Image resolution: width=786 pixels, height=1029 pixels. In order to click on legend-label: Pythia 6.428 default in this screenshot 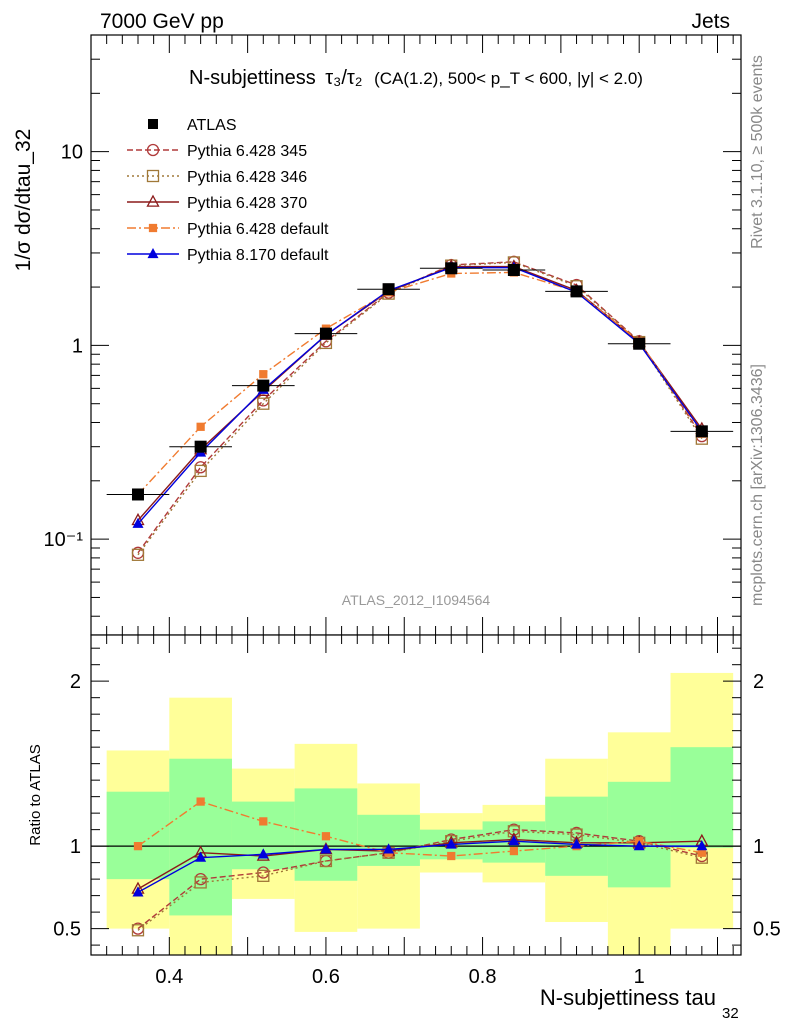, I will do `click(258, 229)`.